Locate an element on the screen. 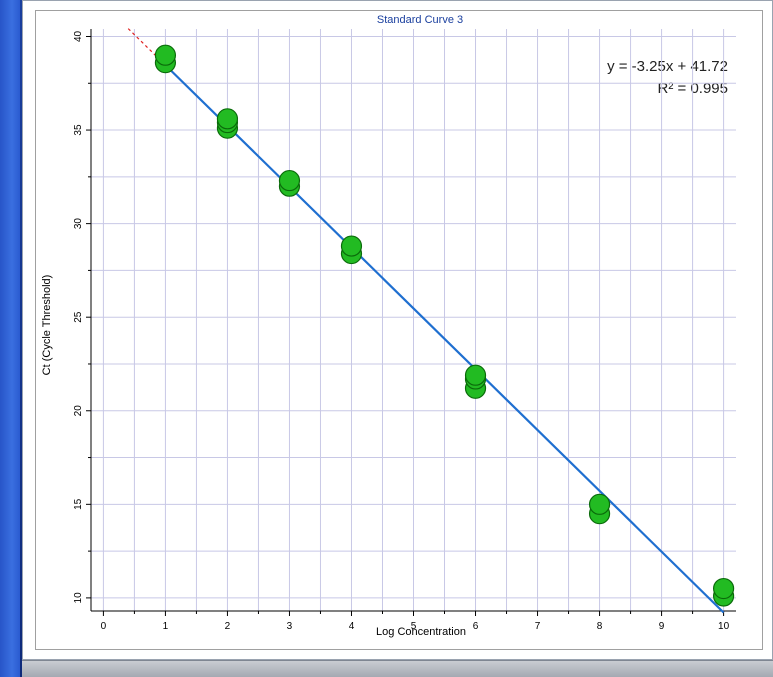 The image size is (773, 677). x-tick-label: 9 is located at coordinates (662, 626).